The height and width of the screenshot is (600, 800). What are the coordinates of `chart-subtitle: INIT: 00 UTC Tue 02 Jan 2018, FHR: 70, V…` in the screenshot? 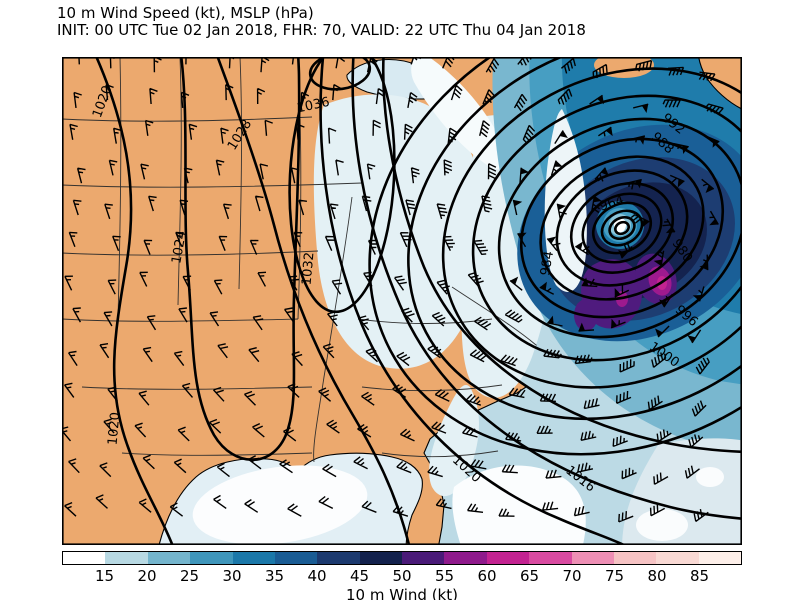 It's located at (321, 30).